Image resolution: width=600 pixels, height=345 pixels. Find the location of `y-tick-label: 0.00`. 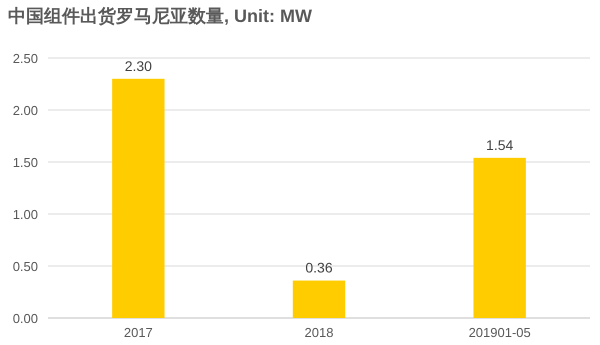

y-tick-label: 0.00 is located at coordinates (25, 318).